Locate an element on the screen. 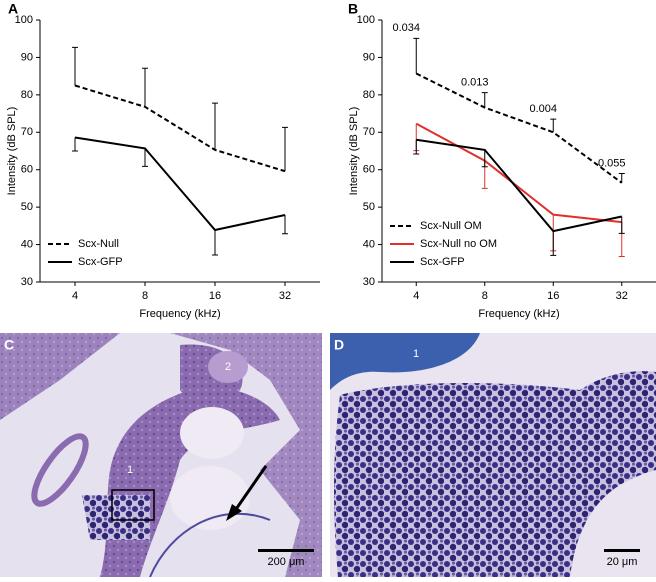  legend-label: Scx-Null is located at coordinates (98, 244).